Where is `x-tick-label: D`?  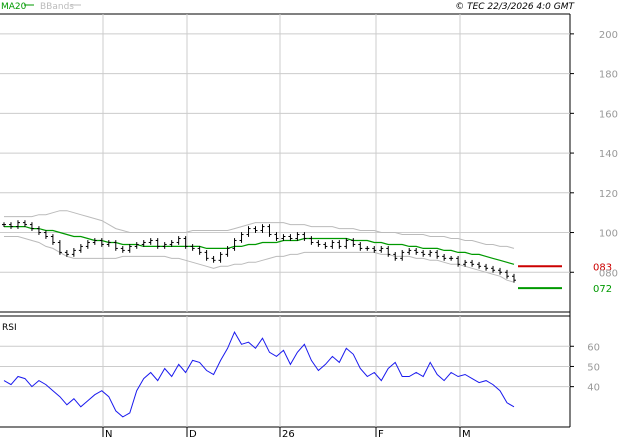 x-tick-label: D is located at coordinates (193, 434).